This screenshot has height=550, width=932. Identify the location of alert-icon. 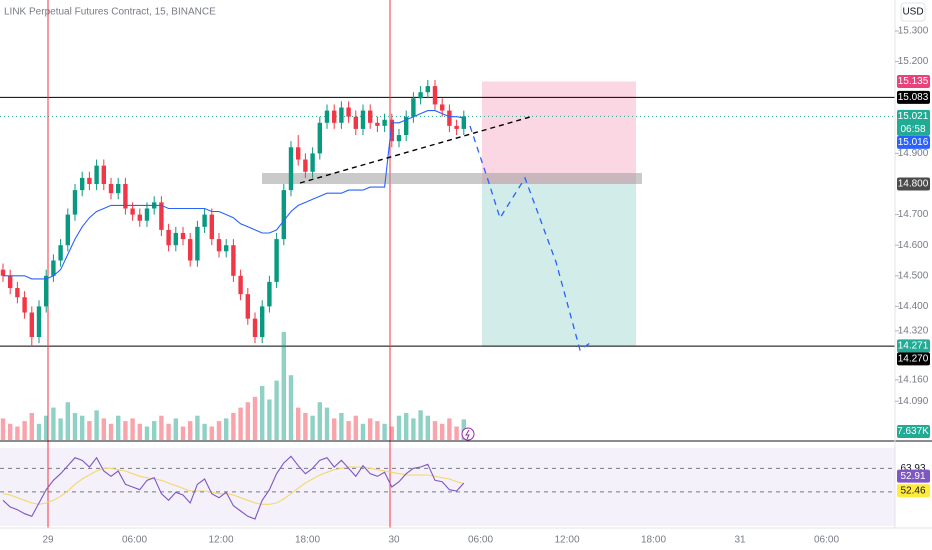
(468, 434).